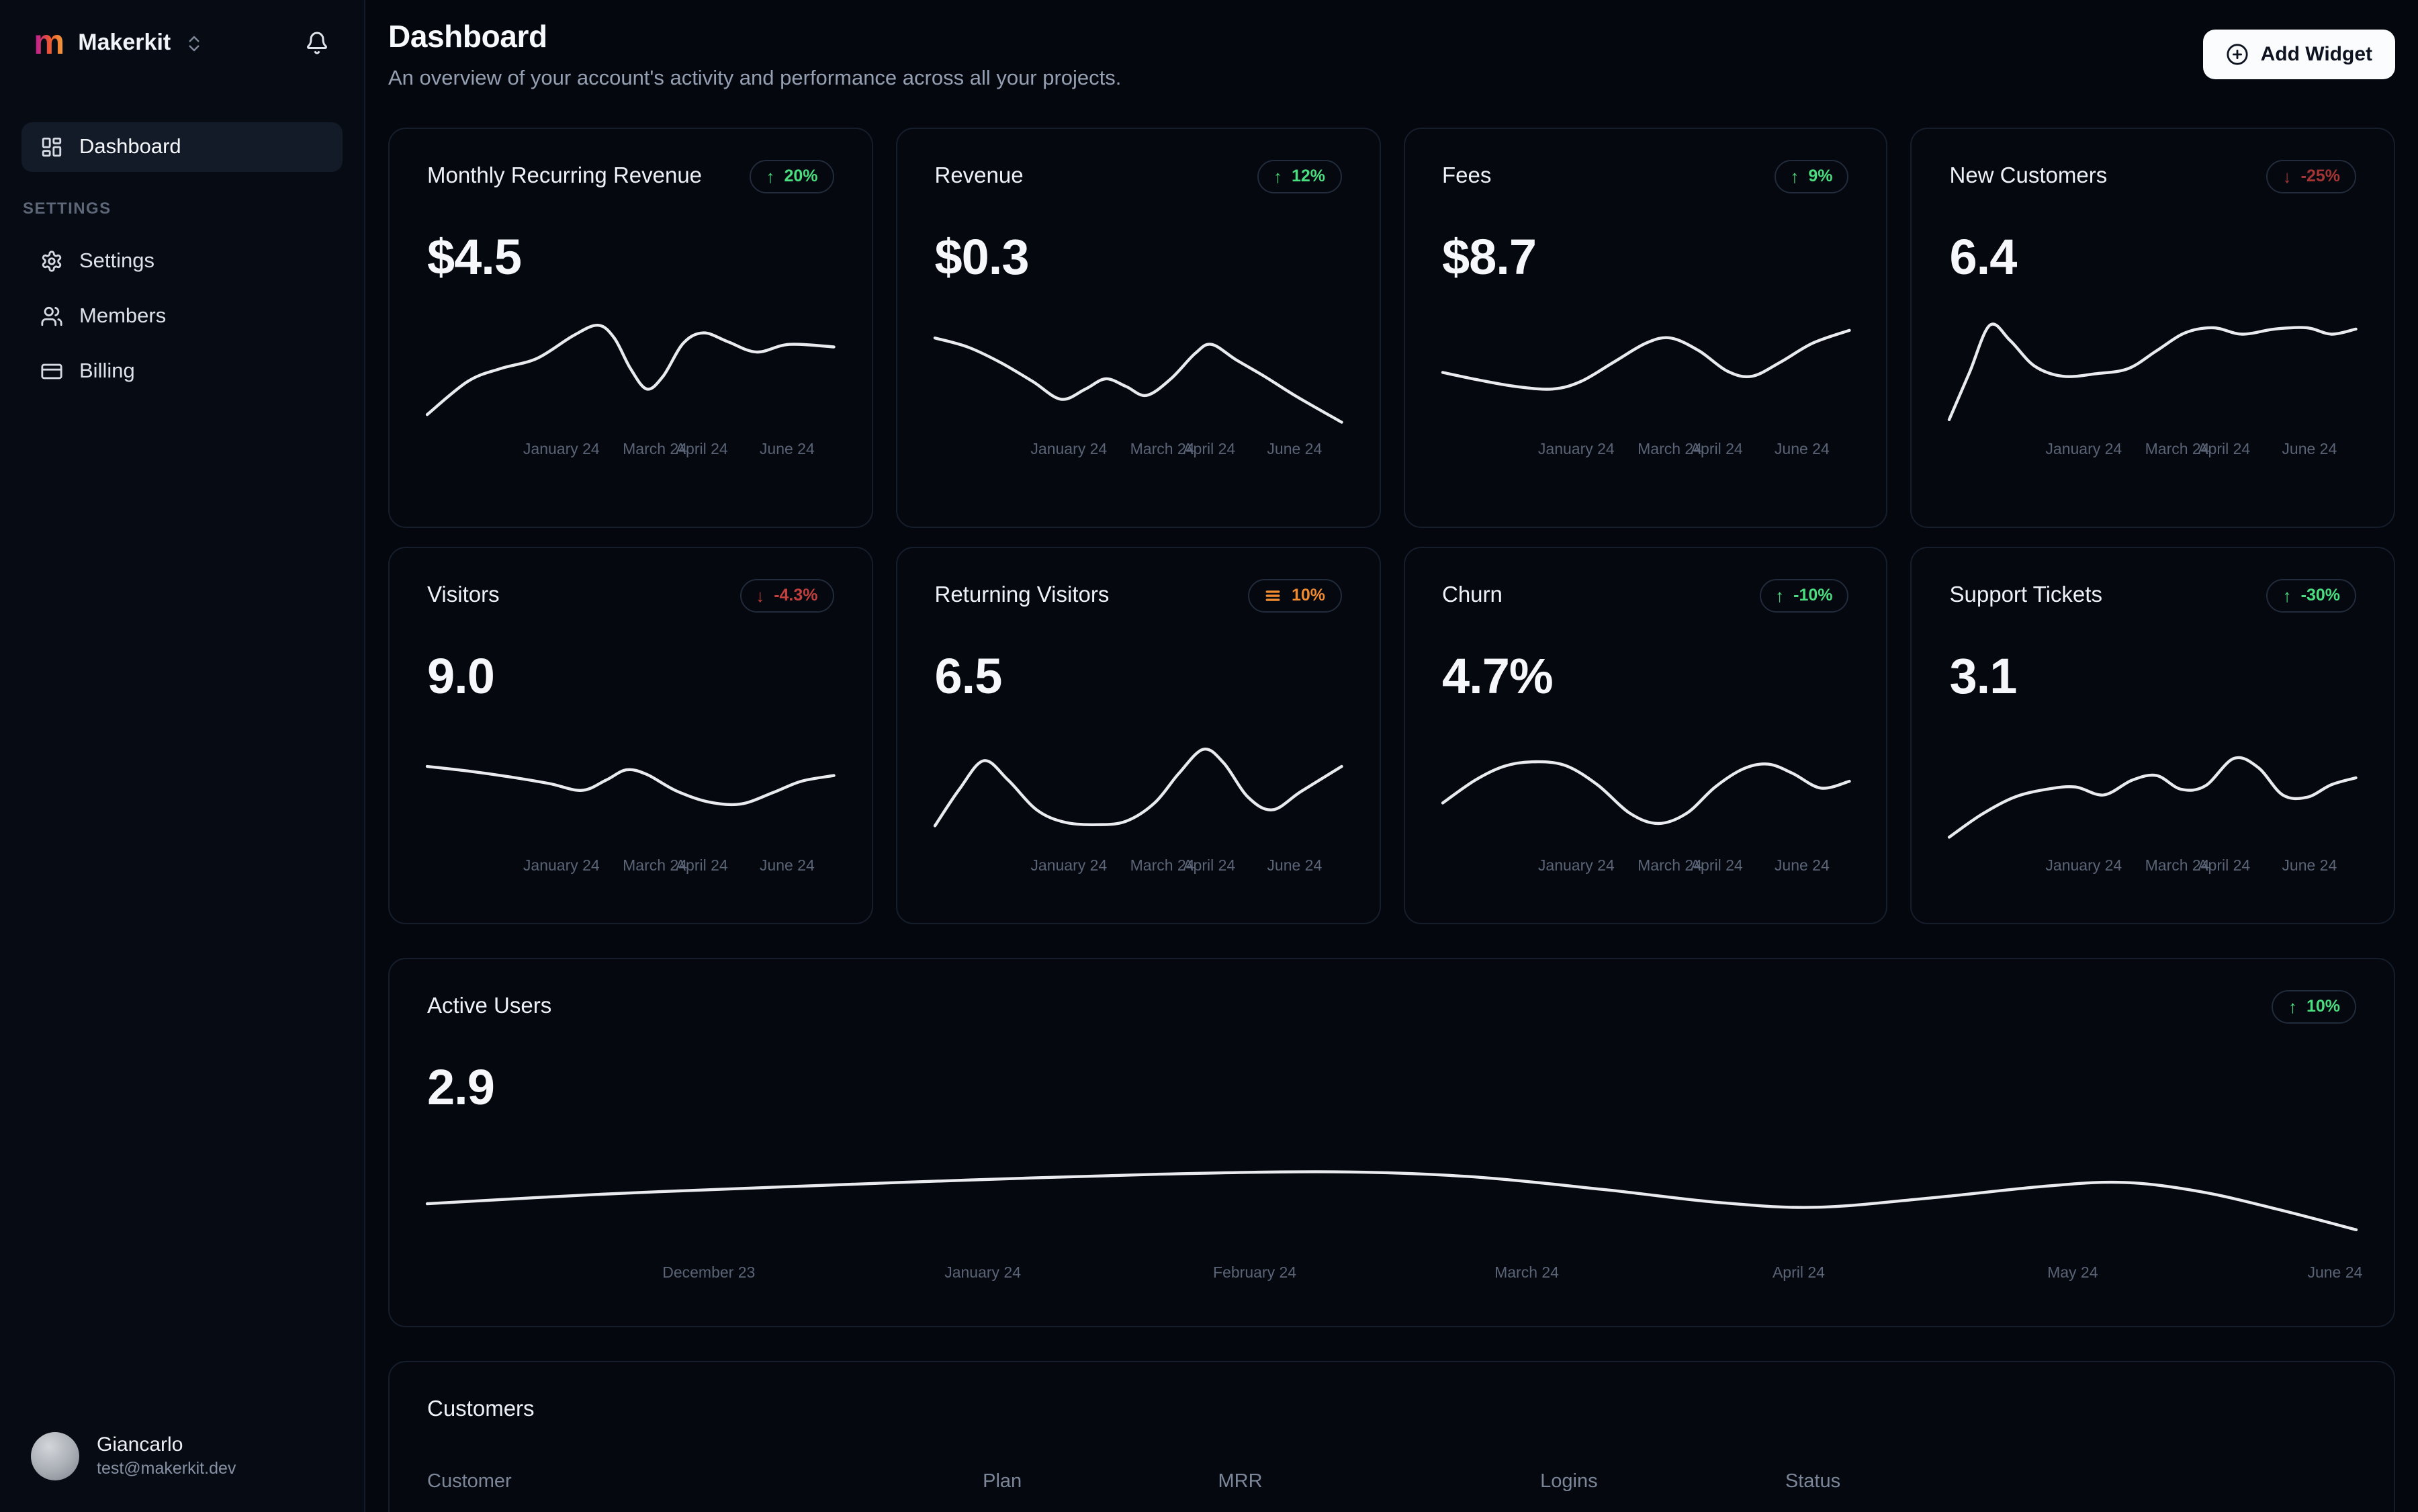 This screenshot has width=2418, height=1512. What do you see at coordinates (2237, 54) in the screenshot?
I see `circle-plus-icon` at bounding box center [2237, 54].